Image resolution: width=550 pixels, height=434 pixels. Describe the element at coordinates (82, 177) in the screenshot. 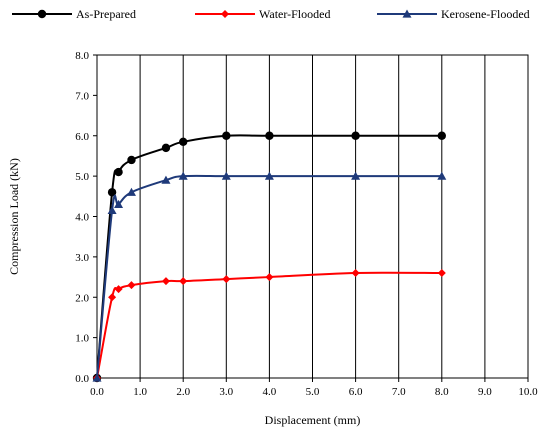

I see `y-tick-label: 5.0` at that location.